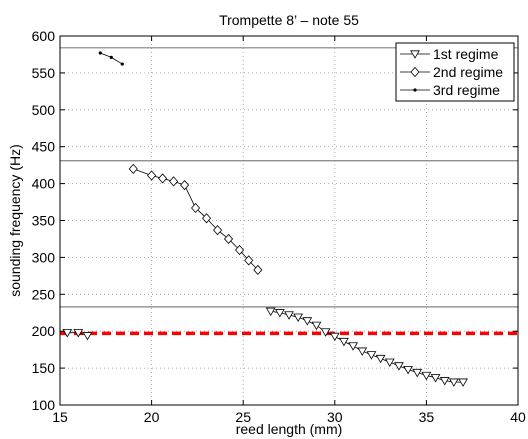  What do you see at coordinates (466, 90) in the screenshot?
I see `legend-label-3rd-regime: 3rd regime` at bounding box center [466, 90].